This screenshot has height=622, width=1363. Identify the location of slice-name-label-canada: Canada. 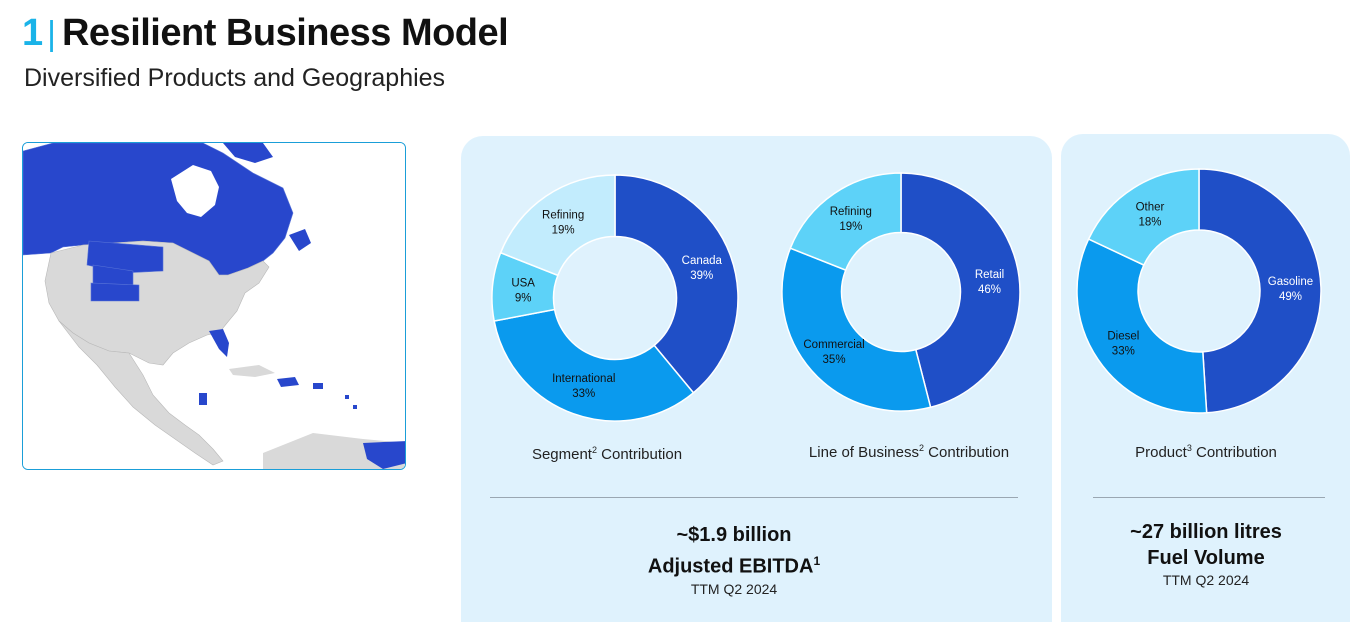
(702, 261).